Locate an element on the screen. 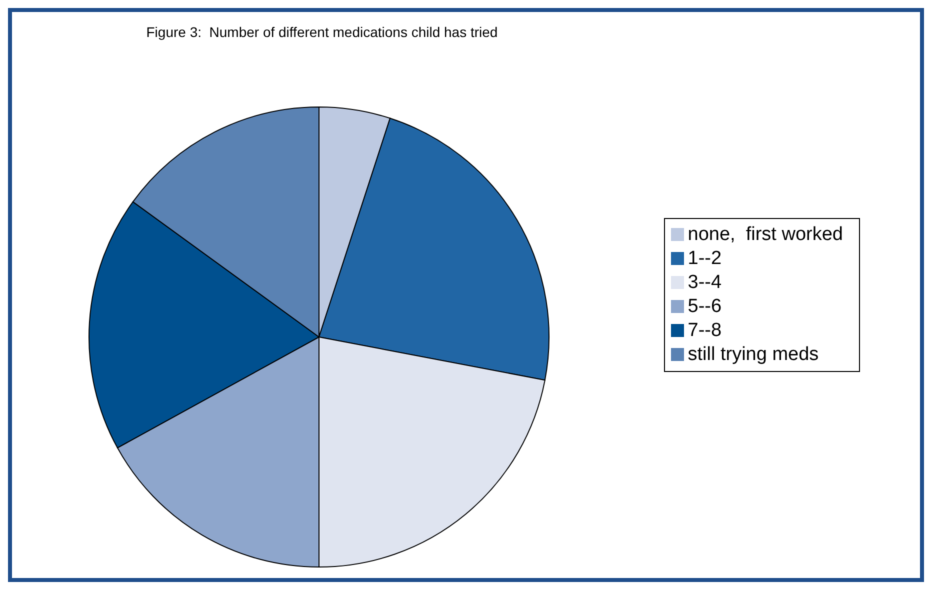  legend-label: 1--2 is located at coordinates (705, 258).